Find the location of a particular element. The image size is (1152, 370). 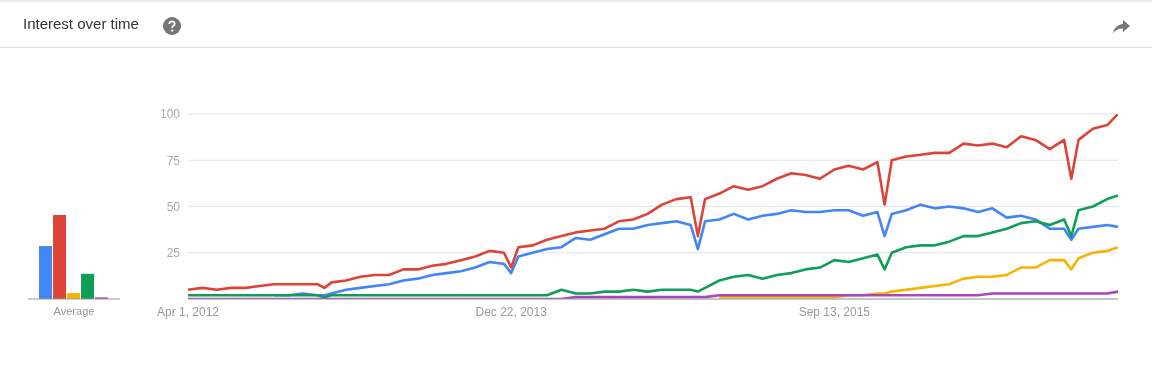

x-tick-label: Average is located at coordinates (74, 310).